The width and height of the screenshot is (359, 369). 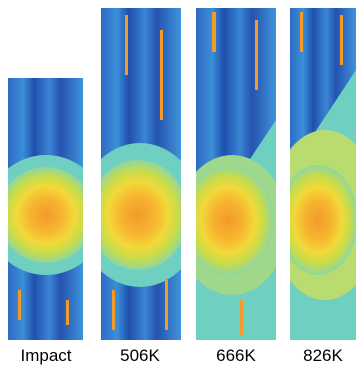 I want to click on panel-label: 826K, so click(x=323, y=355).